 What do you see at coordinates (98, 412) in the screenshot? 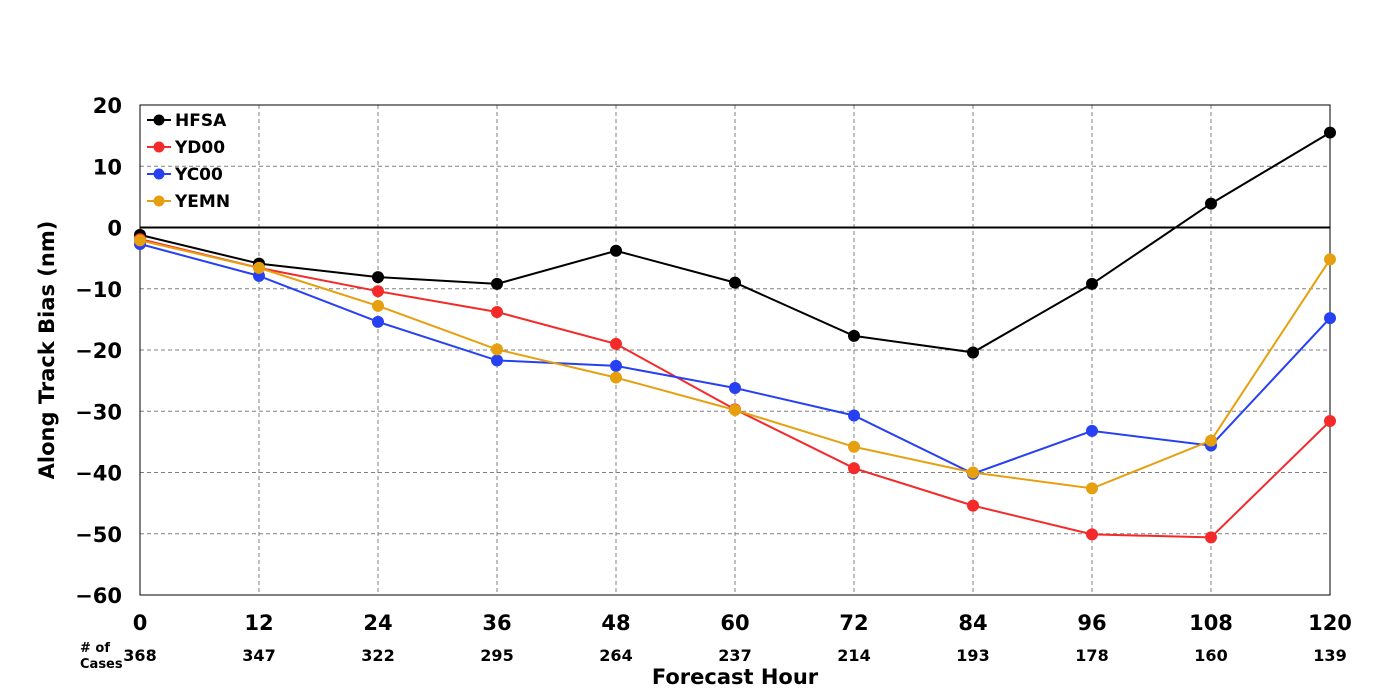
I see `y-tick-label: −30` at bounding box center [98, 412].